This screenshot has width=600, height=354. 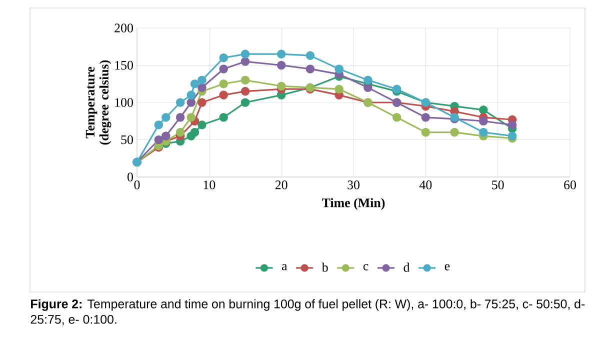 What do you see at coordinates (425, 185) in the screenshot?
I see `x-tick-label: 40` at bounding box center [425, 185].